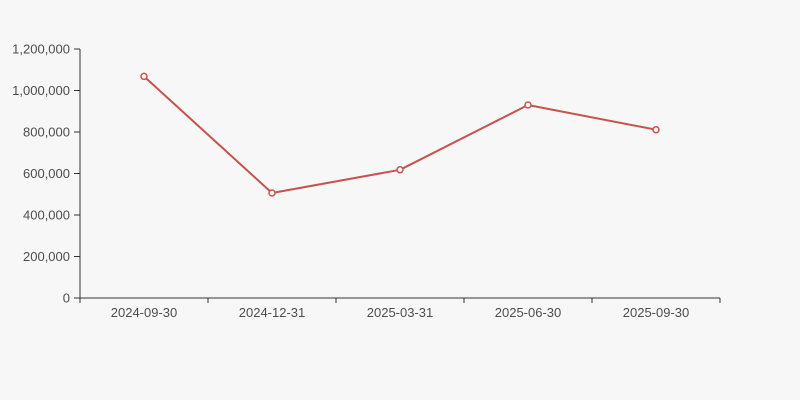  I want to click on y-axis-label: 200,000, so click(46, 256).